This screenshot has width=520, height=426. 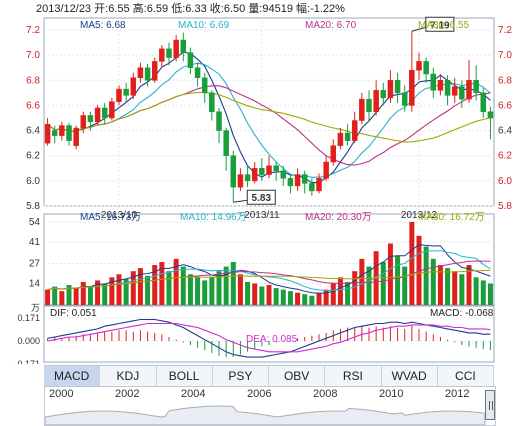 I want to click on tab-psy: PSY, so click(x=241, y=376).